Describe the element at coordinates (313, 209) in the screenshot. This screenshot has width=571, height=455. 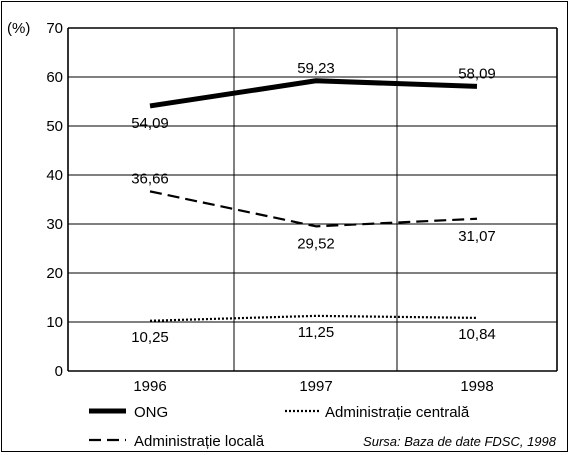
I see `series-line-administratie-locala` at that location.